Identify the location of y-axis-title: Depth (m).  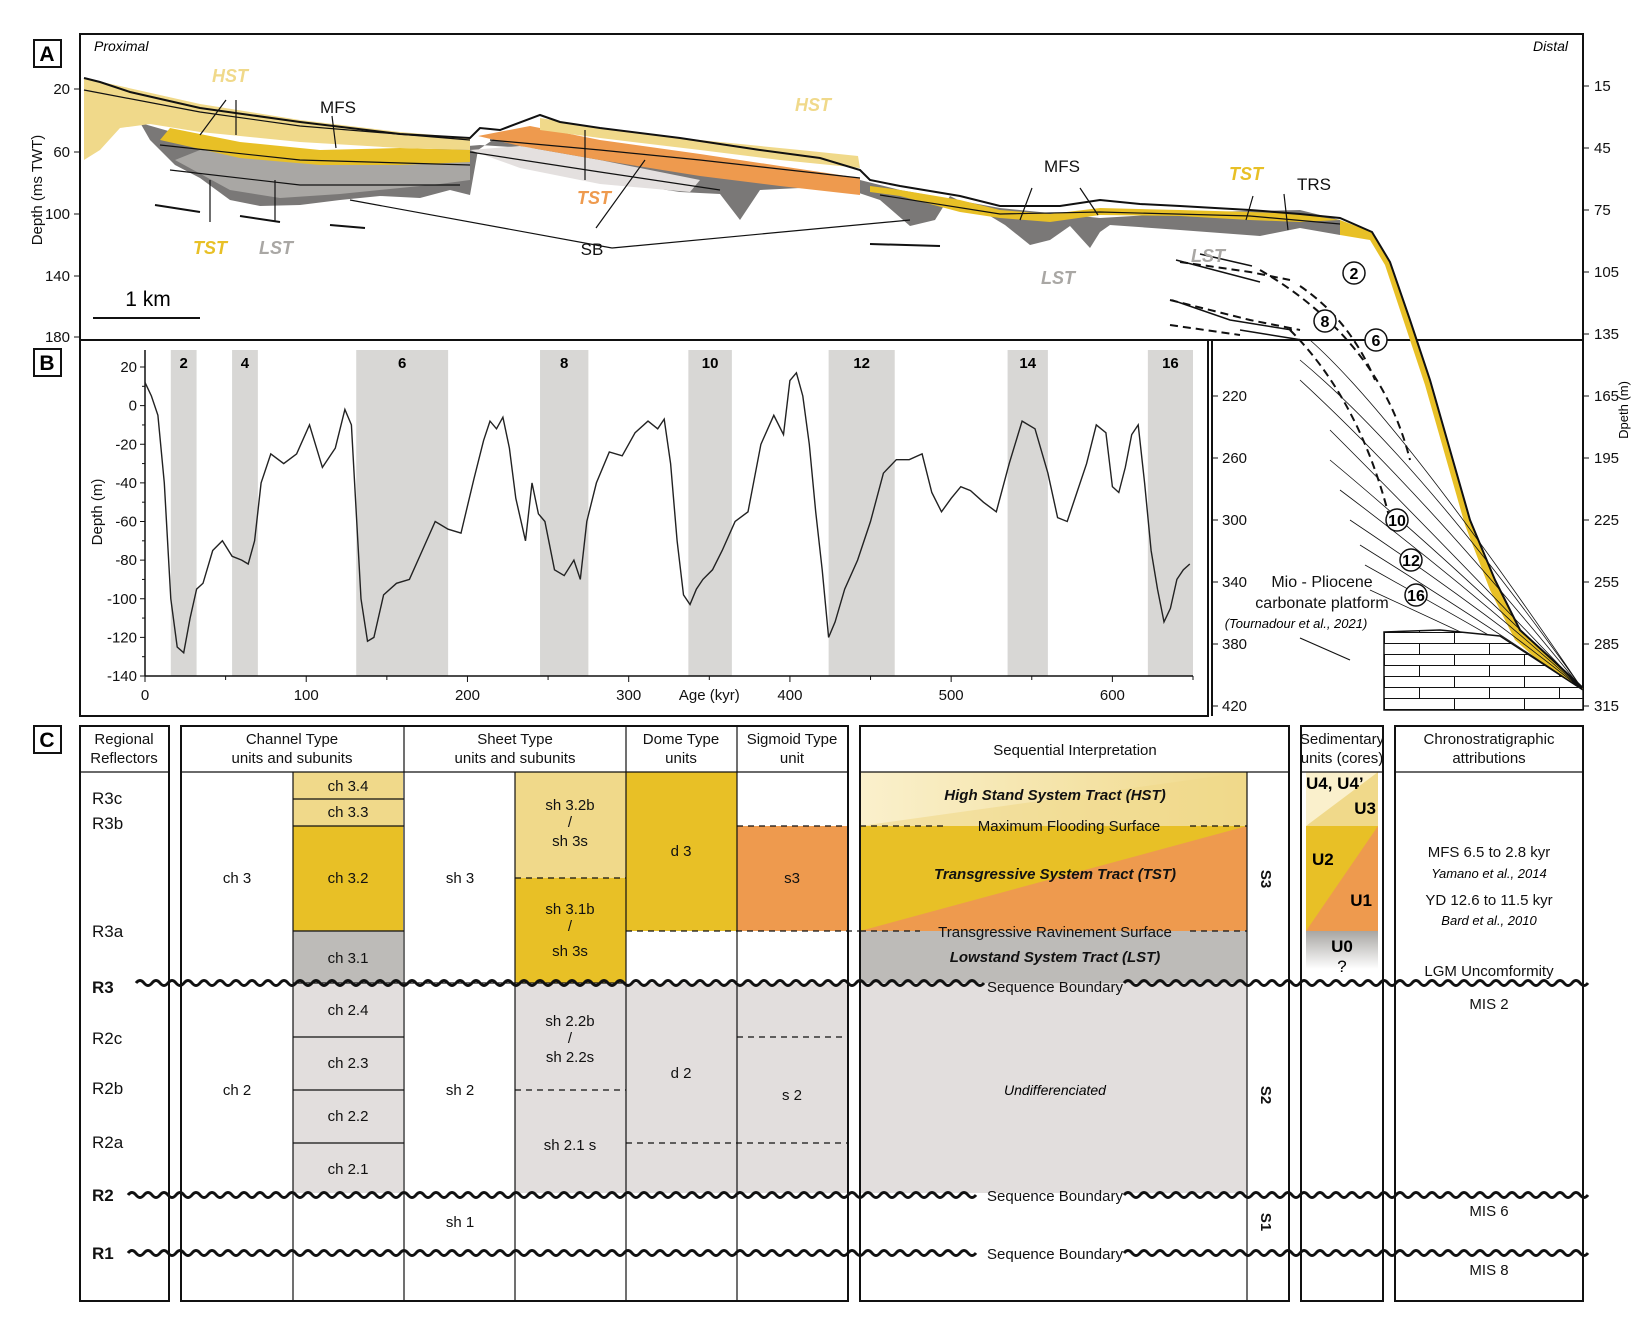
(97, 512).